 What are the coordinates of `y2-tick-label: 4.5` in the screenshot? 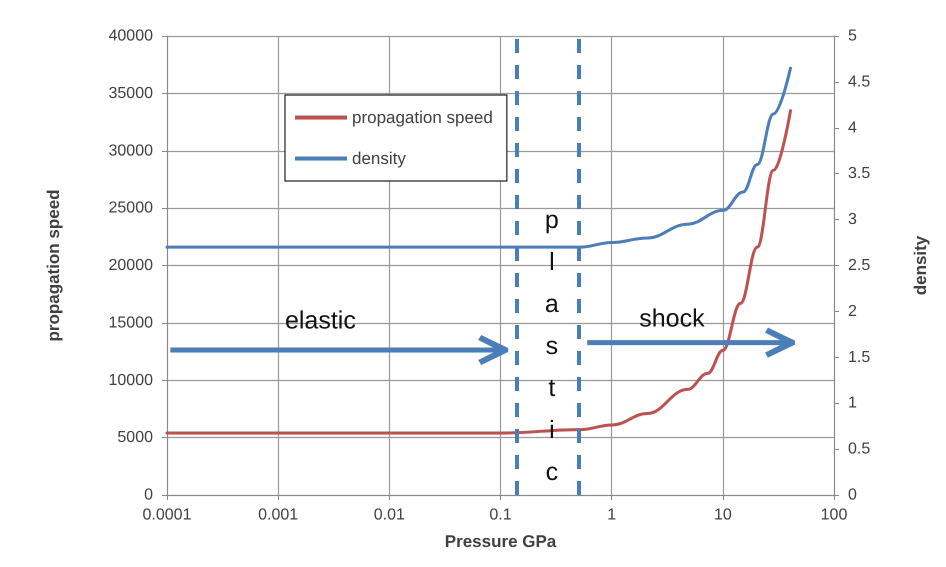 It's located at (859, 81).